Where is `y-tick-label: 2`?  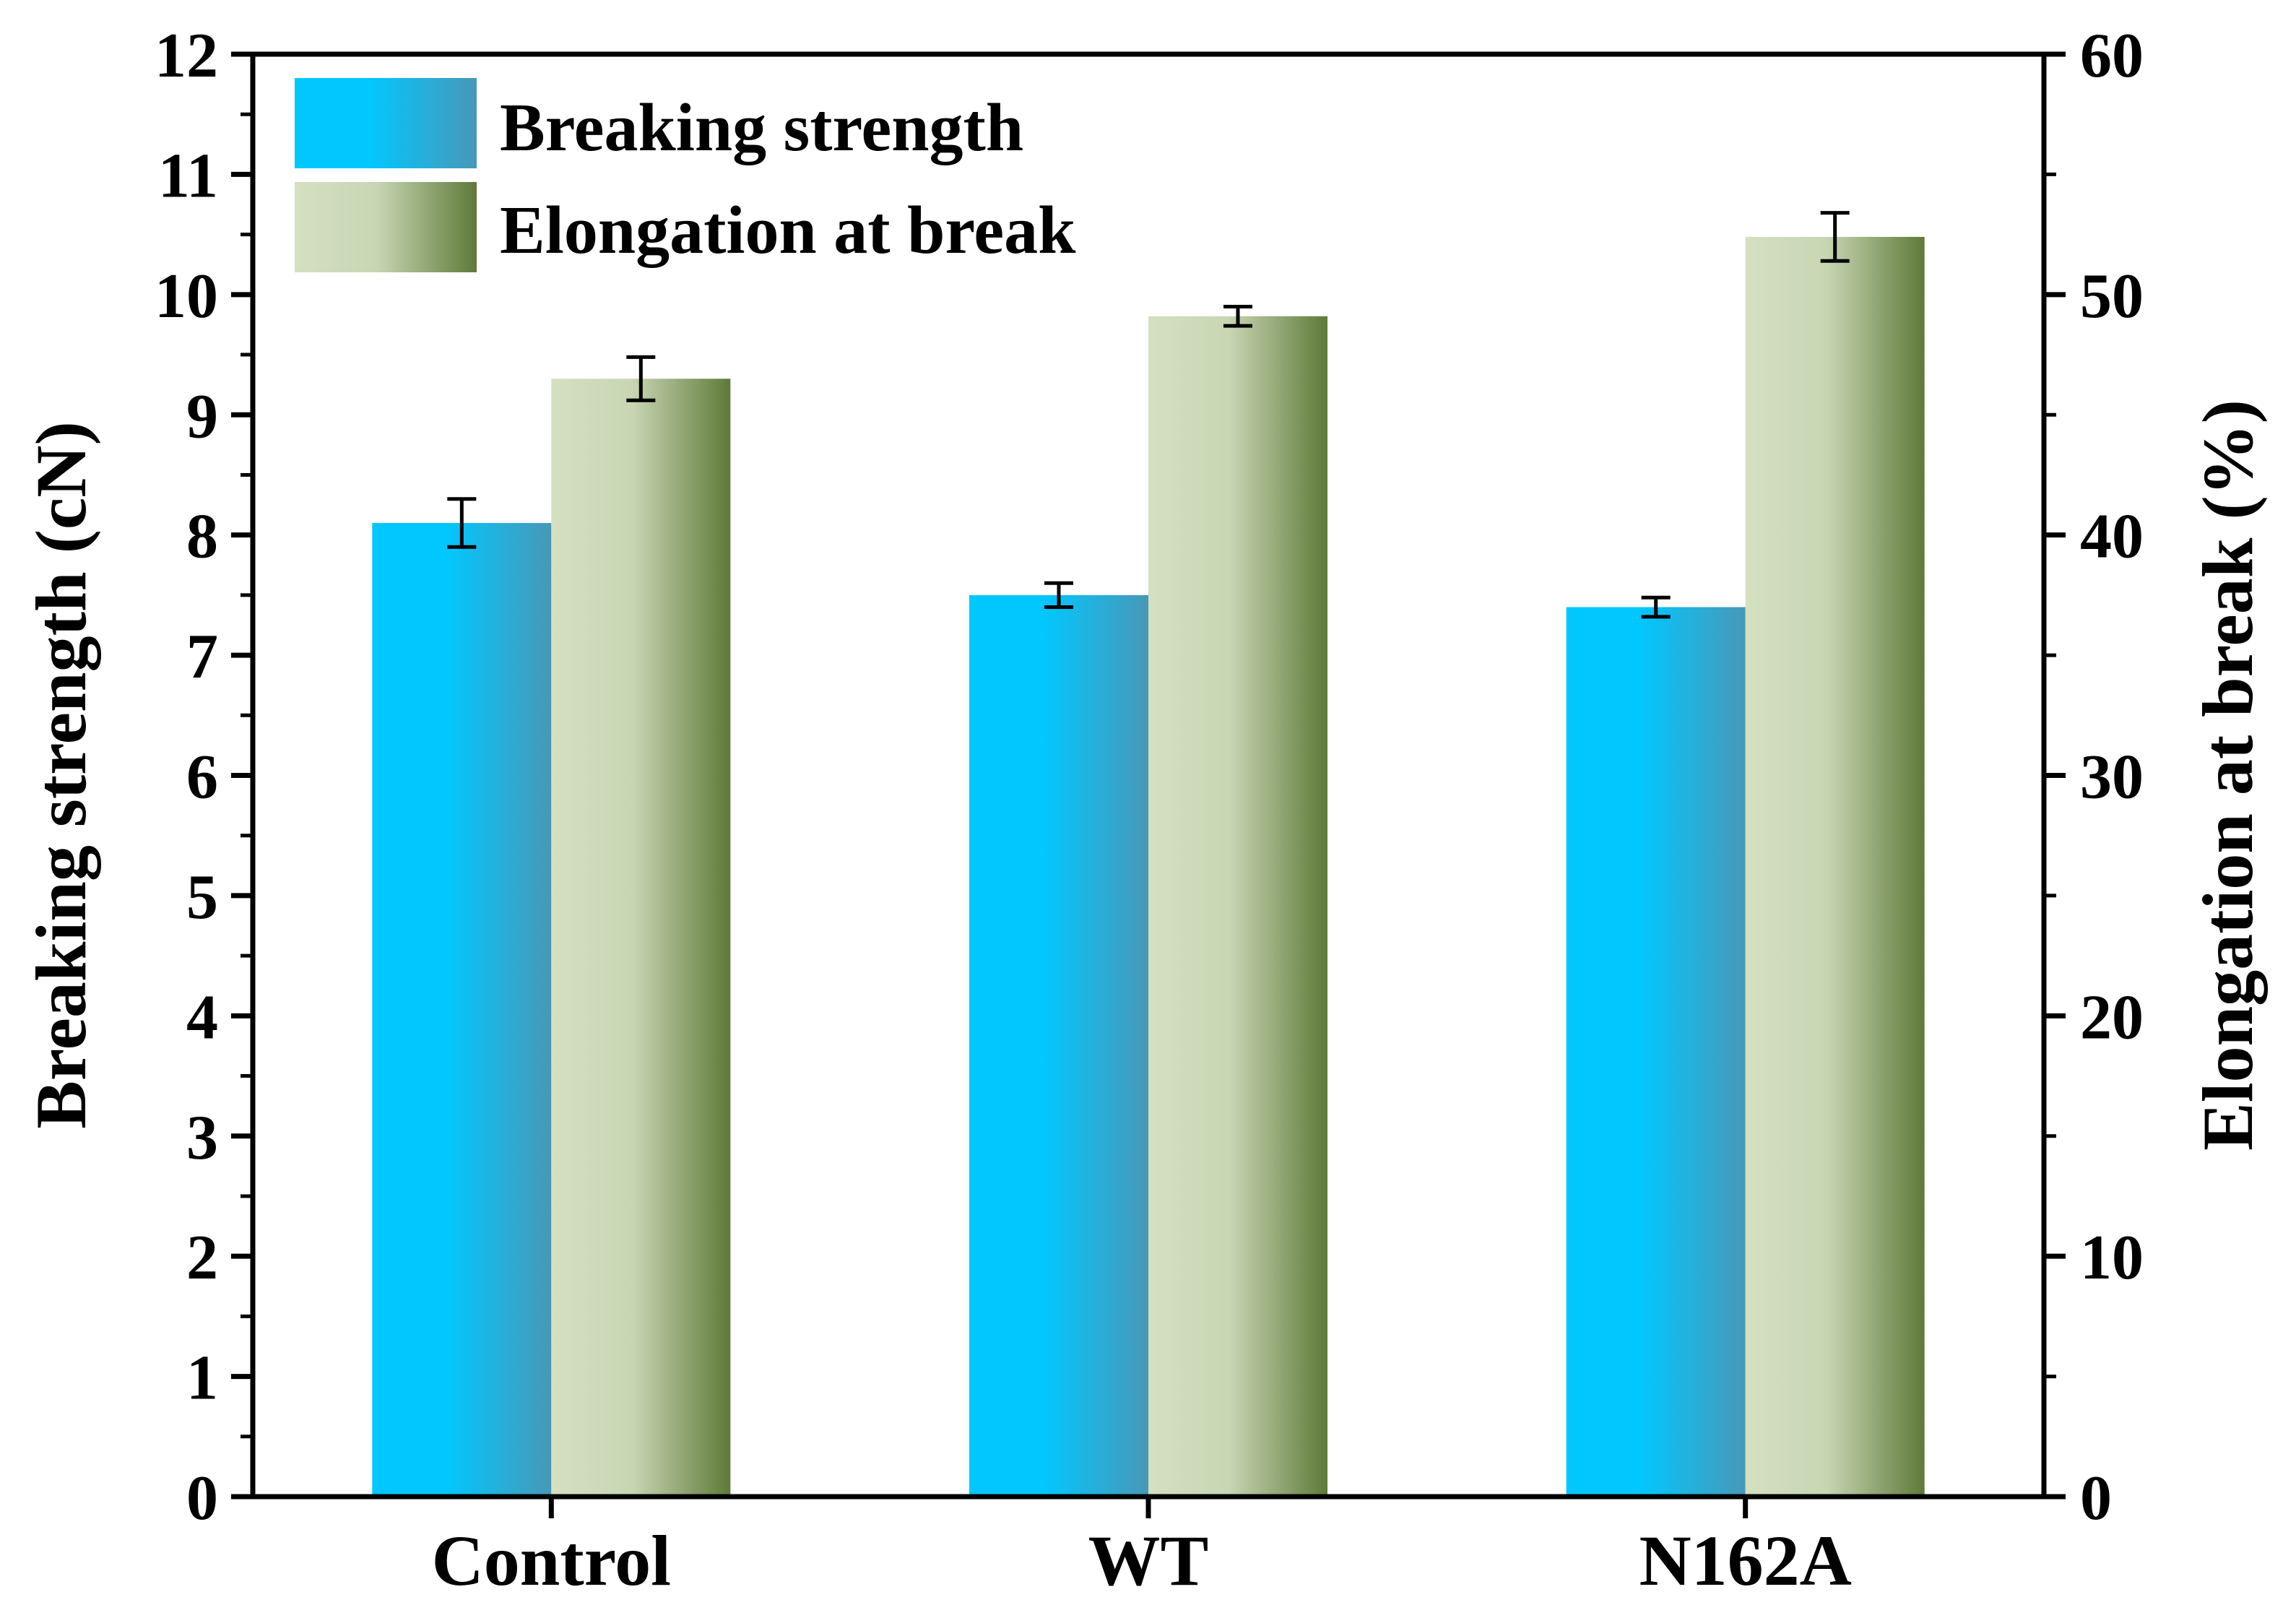 y-tick-label: 2 is located at coordinates (202, 1258).